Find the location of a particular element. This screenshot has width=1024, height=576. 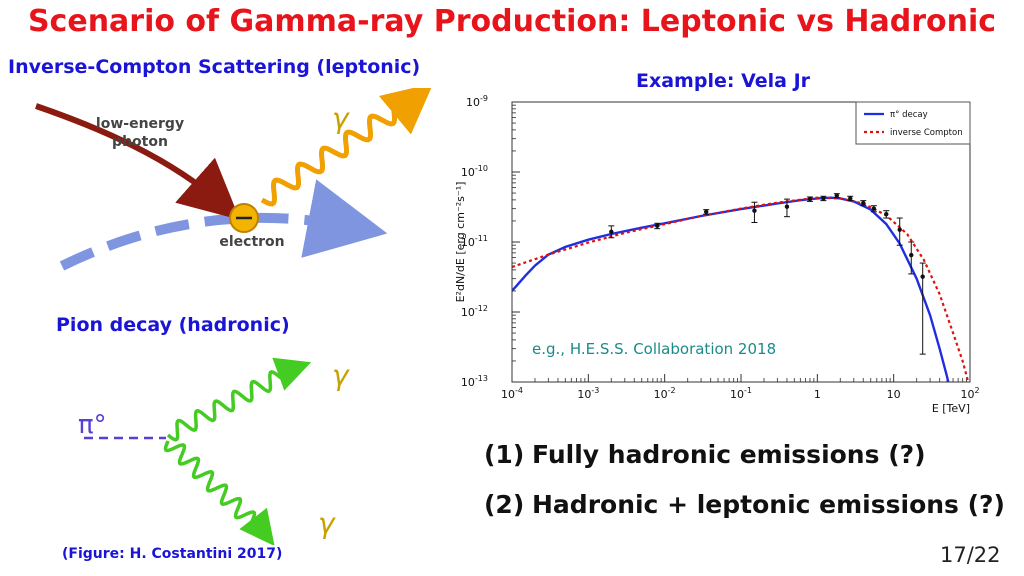

gamma-ray-wave is located at coordinates (347, 147).